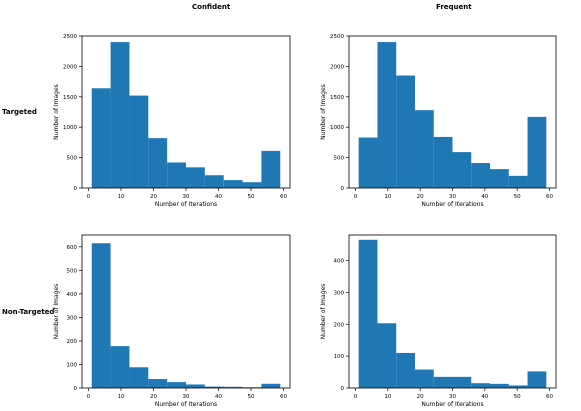 The height and width of the screenshot is (411, 581). Describe the element at coordinates (19, 112) in the screenshot. I see `row-title-targeted: Targeted` at that location.